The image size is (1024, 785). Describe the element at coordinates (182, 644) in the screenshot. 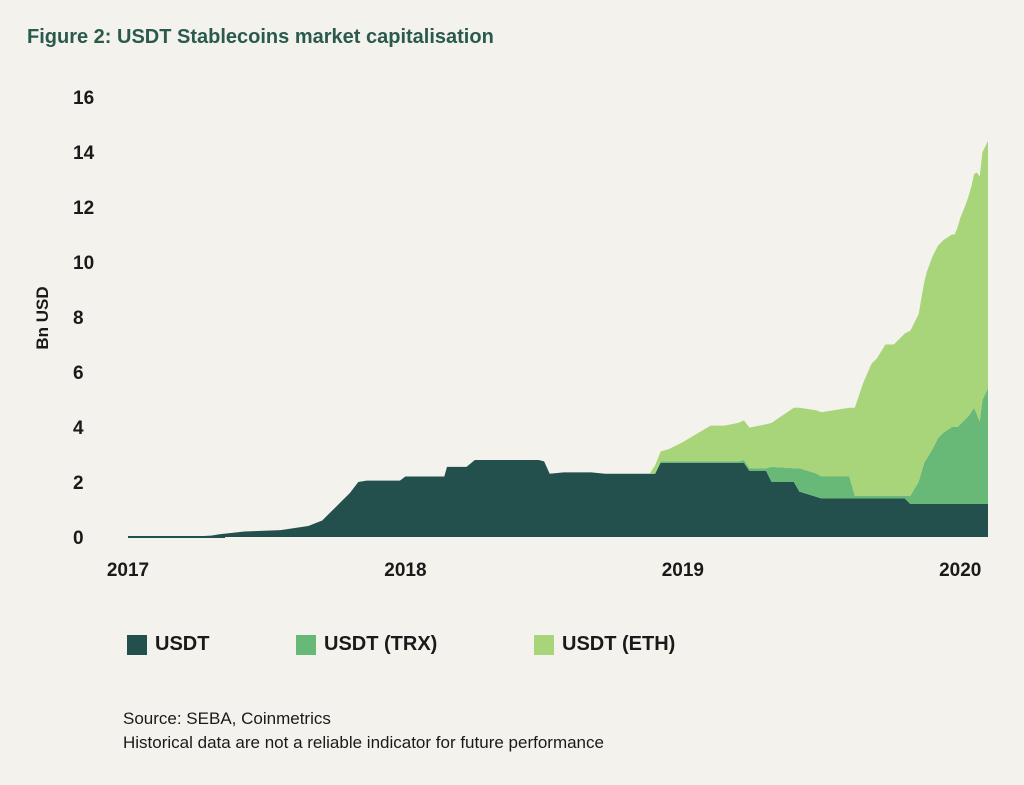

I see `legend-label-usdt: USDT` at that location.